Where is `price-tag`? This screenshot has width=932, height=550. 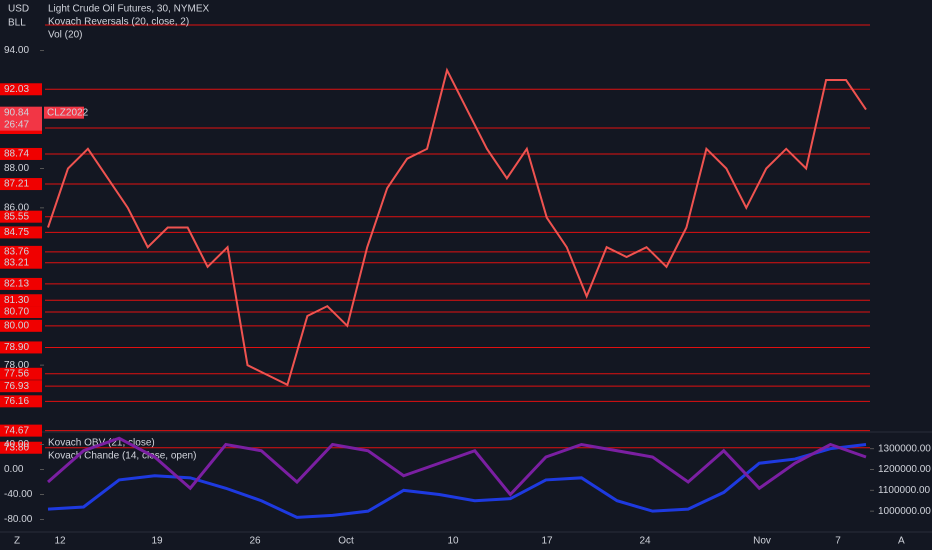 price-tag is located at coordinates (21, 118).